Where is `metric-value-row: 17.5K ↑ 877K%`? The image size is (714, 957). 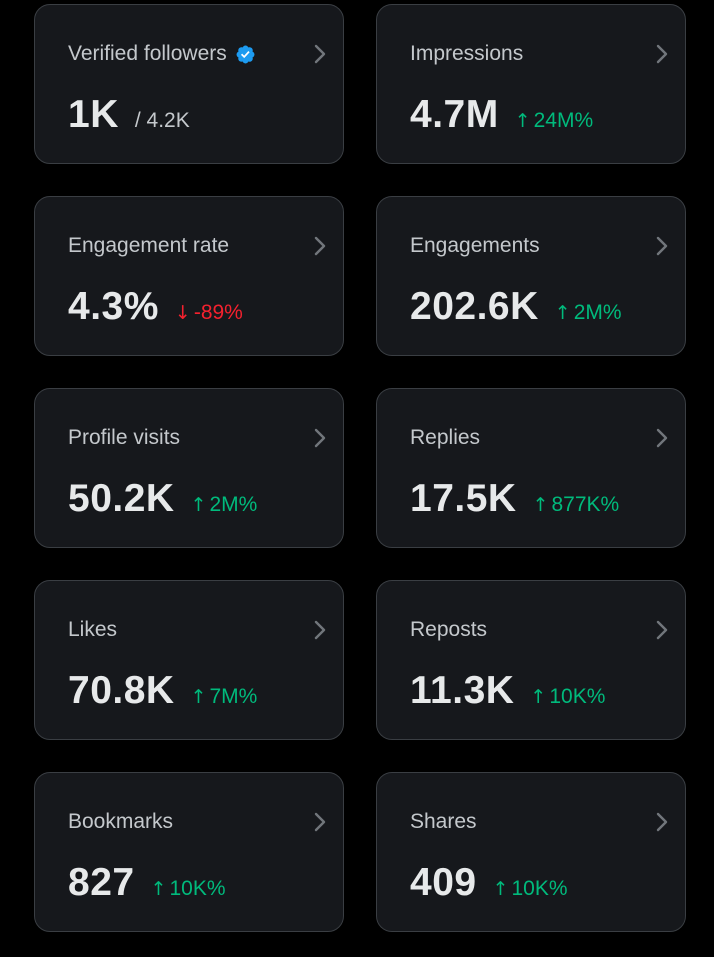 metric-value-row: 17.5K ↑ 877K% is located at coordinates (514, 499).